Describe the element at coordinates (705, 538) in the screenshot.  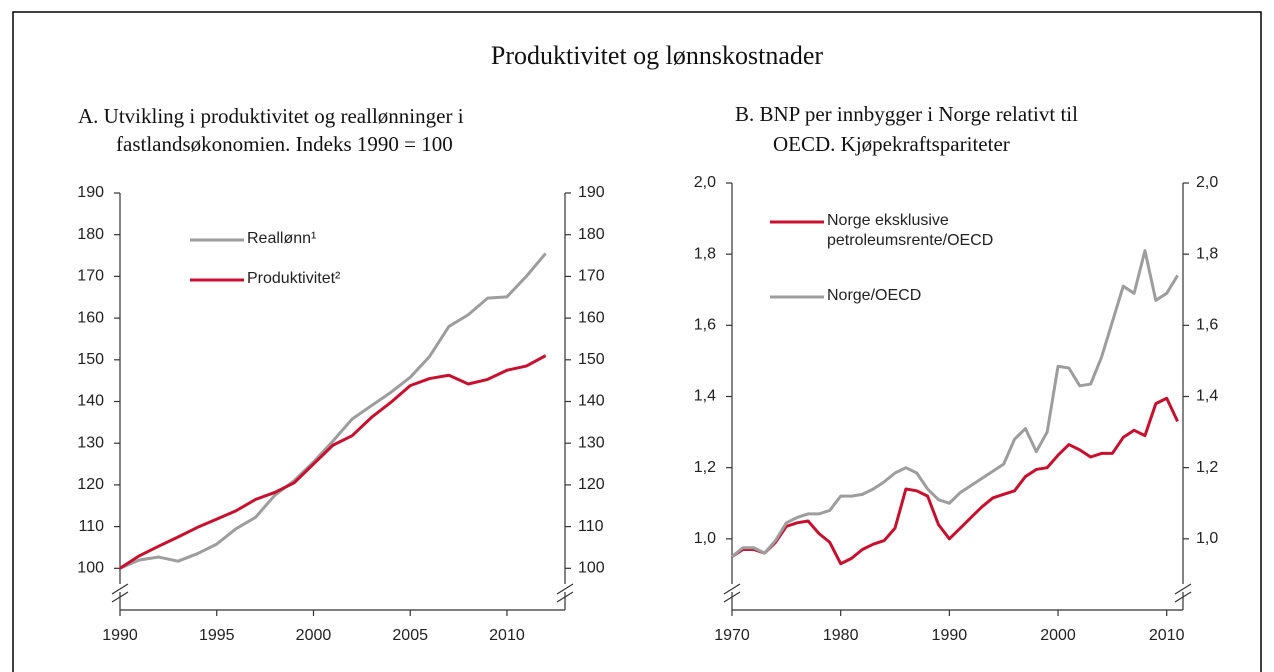
I see `y-tick-label: 1,0` at that location.